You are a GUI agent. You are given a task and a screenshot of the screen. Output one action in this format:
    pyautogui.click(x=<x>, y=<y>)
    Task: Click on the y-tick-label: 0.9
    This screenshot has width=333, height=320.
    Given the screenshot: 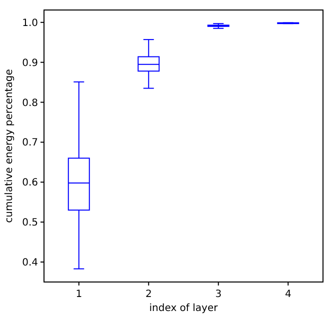 What is the action you would take?
    pyautogui.click(x=30, y=63)
    